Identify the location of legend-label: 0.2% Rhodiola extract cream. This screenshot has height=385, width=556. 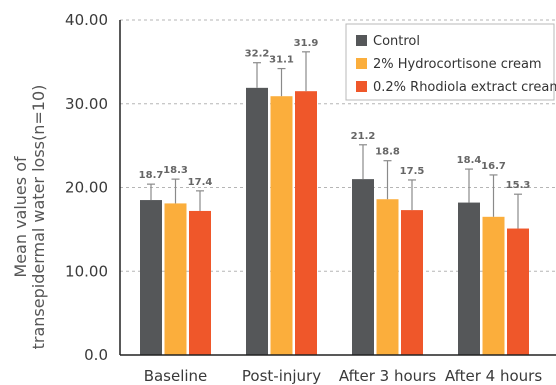
(464, 87).